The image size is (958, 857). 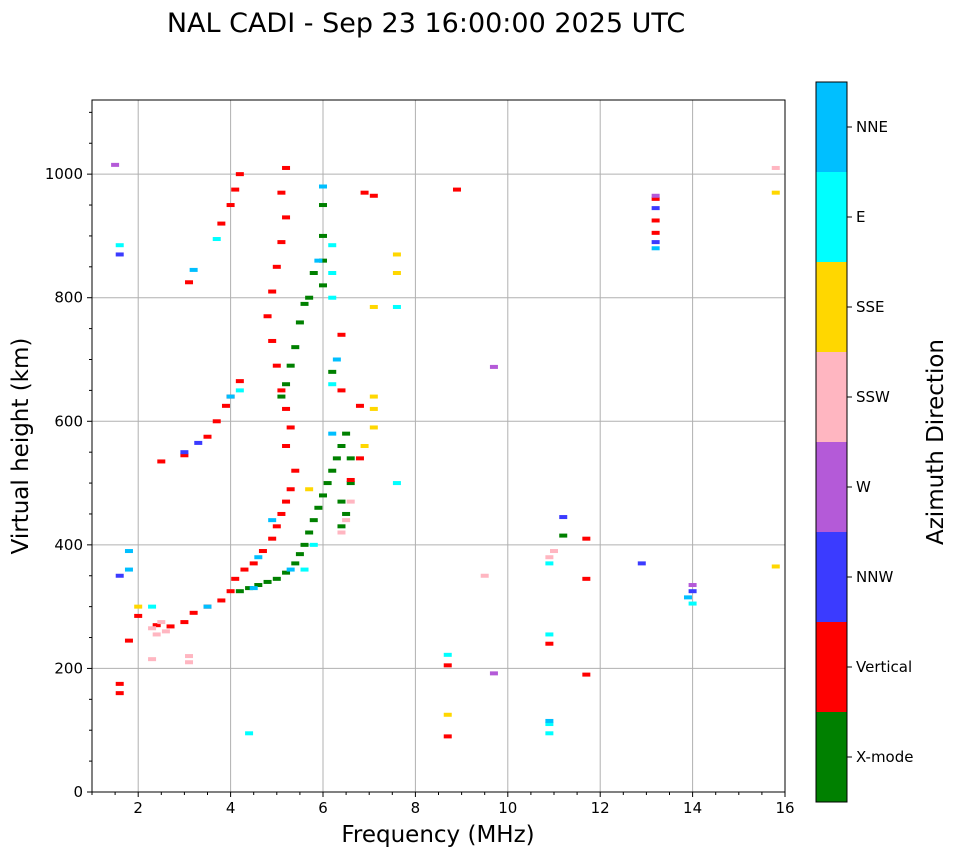 What do you see at coordinates (860, 217) in the screenshot?
I see `colorbar-tick-label: E` at bounding box center [860, 217].